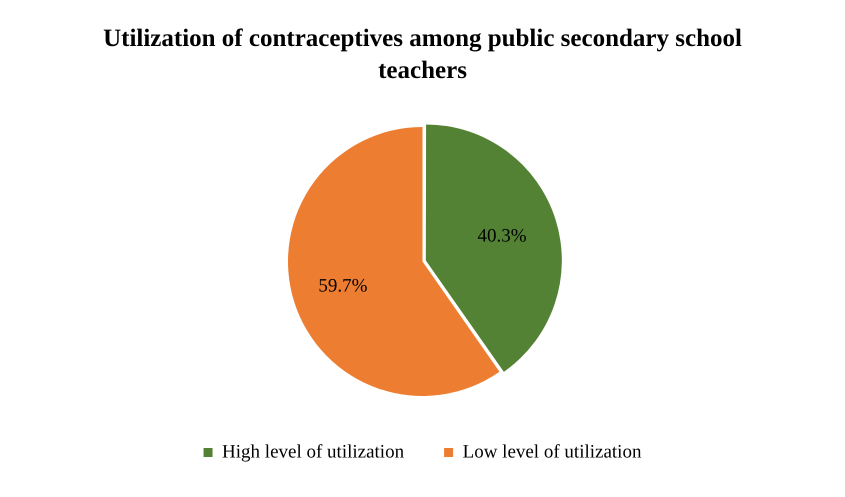  Describe the element at coordinates (343, 286) in the screenshot. I see `data-label: 59.7%` at that location.